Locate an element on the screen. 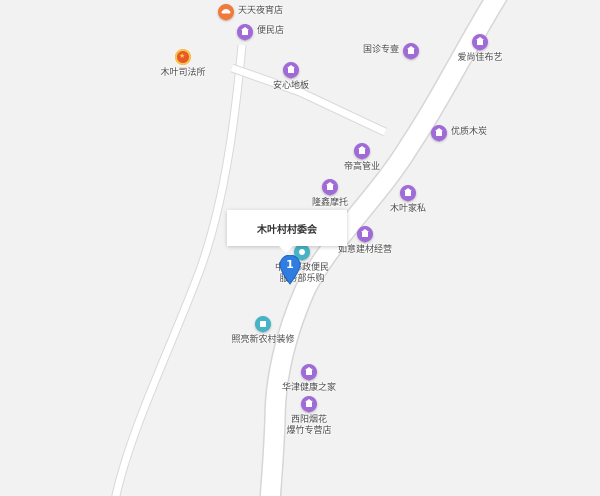 This screenshot has width=600, height=496. marker-number: 1 is located at coordinates (290, 264).